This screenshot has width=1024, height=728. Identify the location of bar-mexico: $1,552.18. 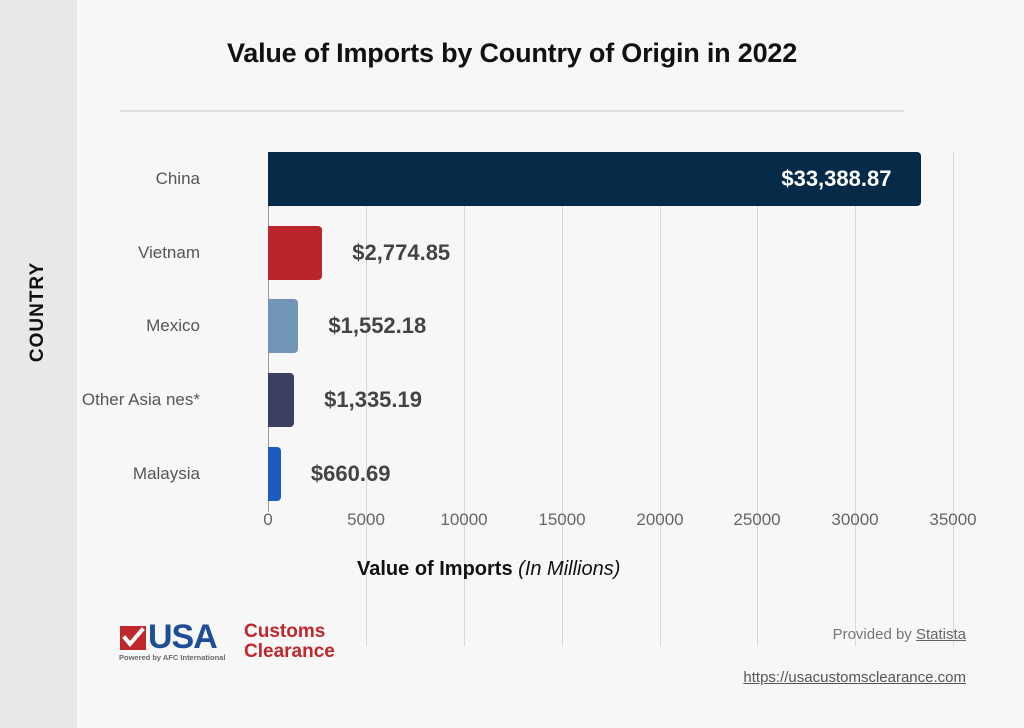
(347, 326).